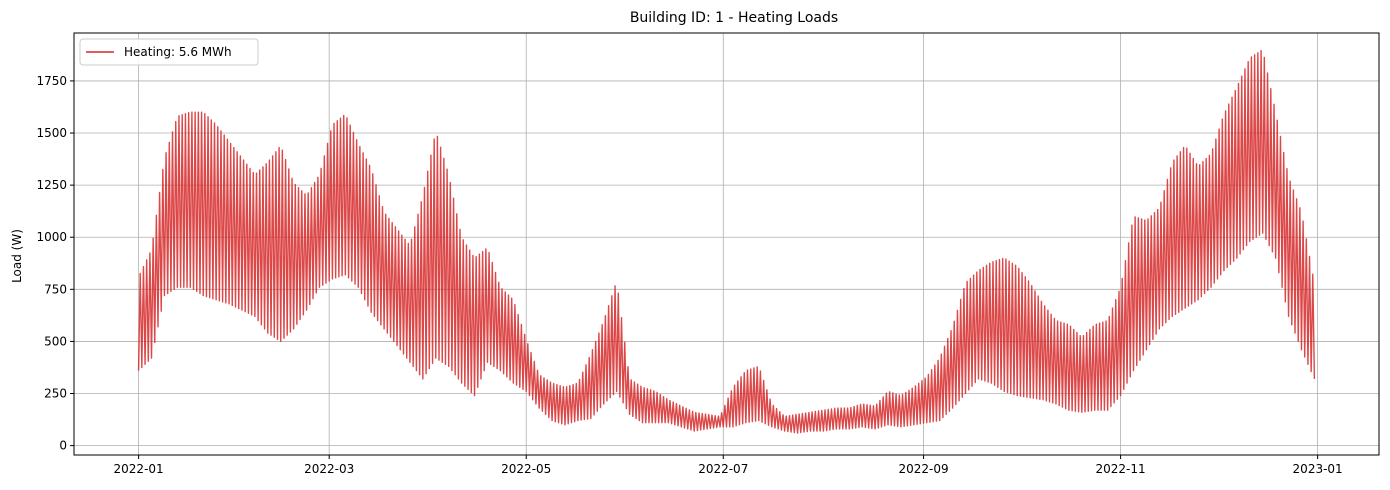  Describe the element at coordinates (1121, 469) in the screenshot. I see `x-tick-label: 2022-11` at that location.